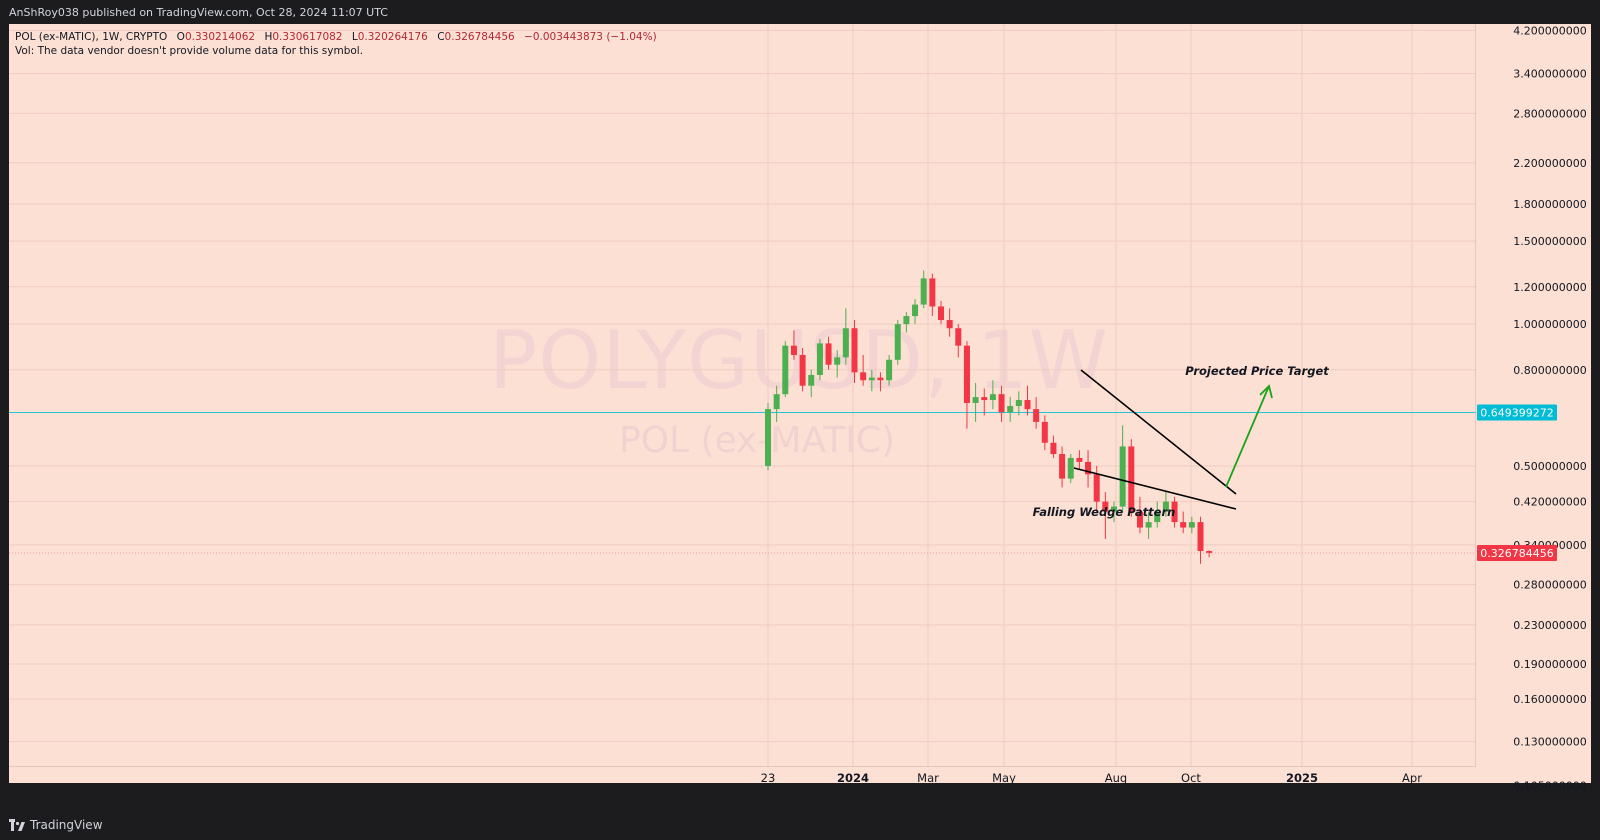  I want to click on frame-left, so click(4, 417).